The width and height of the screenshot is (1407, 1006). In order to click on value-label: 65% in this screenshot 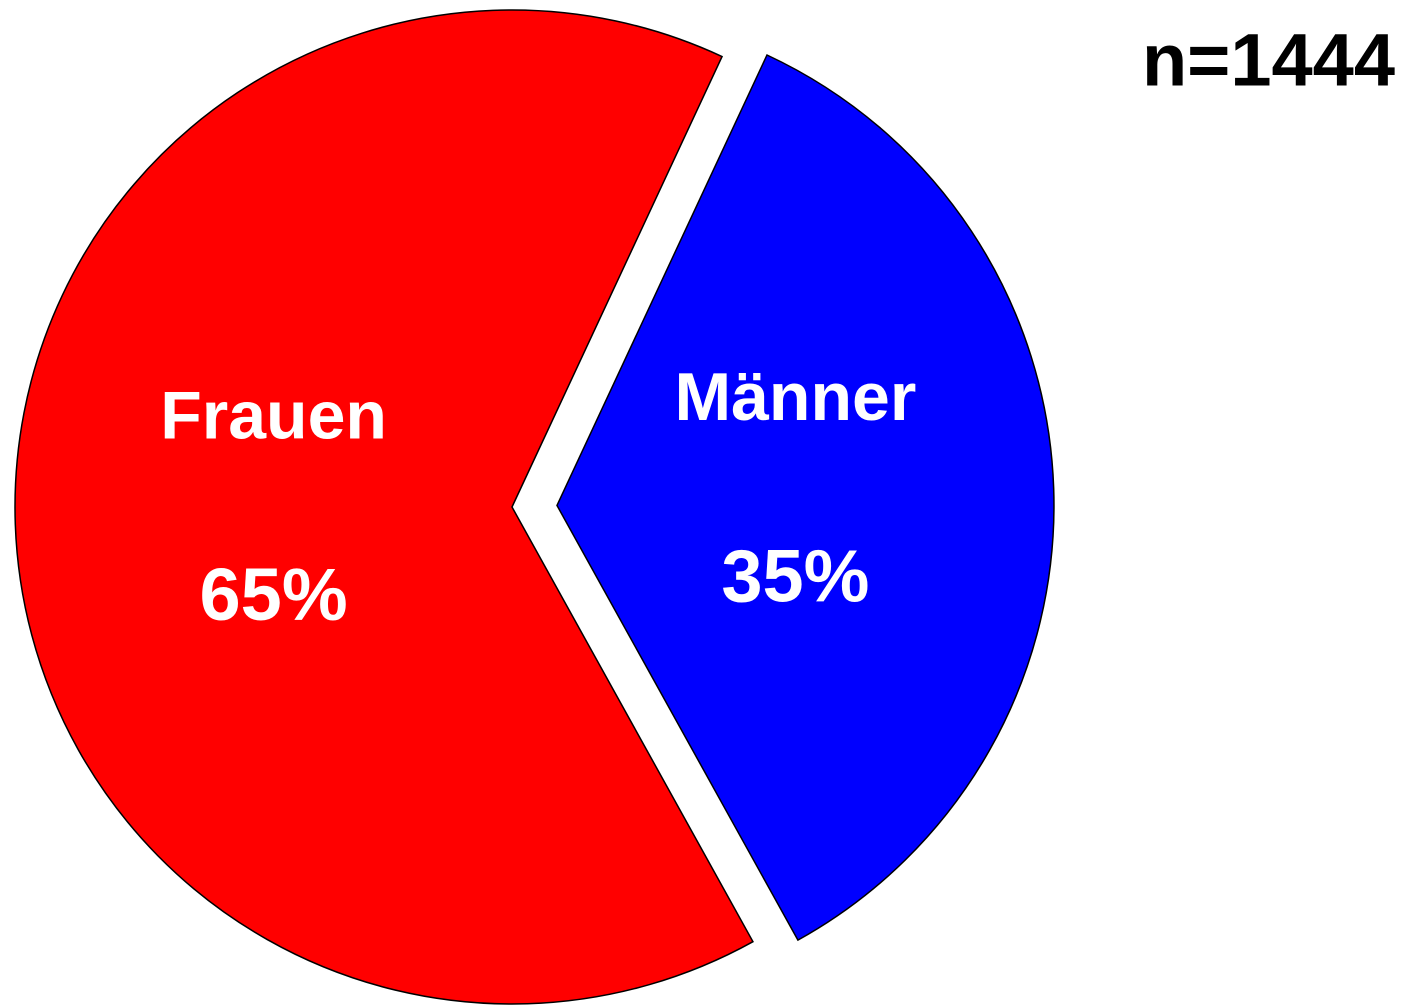, I will do `click(274, 594)`.